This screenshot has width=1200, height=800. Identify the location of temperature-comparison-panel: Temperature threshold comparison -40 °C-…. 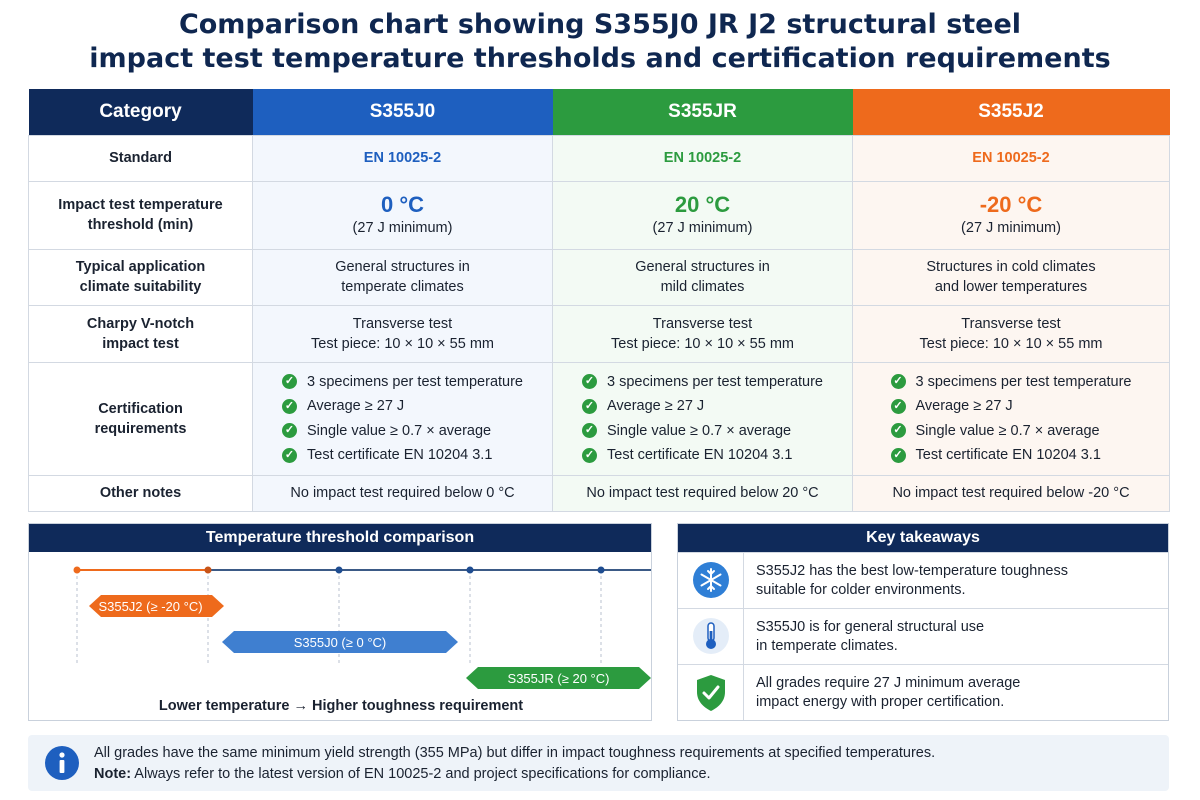
(340, 622).